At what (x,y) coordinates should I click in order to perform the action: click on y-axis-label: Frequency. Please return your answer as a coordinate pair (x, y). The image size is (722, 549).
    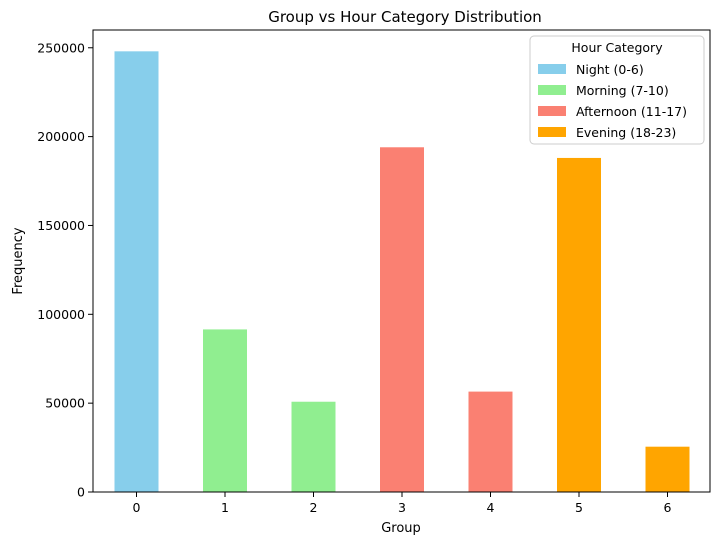
    Looking at the image, I should click on (18, 260).